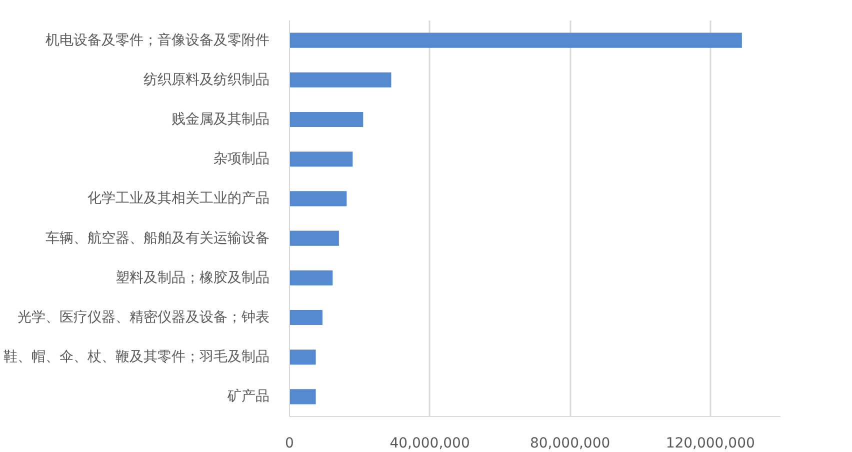  I want to click on y-tick-label: 鞋、帽、伞、杖、鞭及其零件；羽毛及制品, so click(137, 357).